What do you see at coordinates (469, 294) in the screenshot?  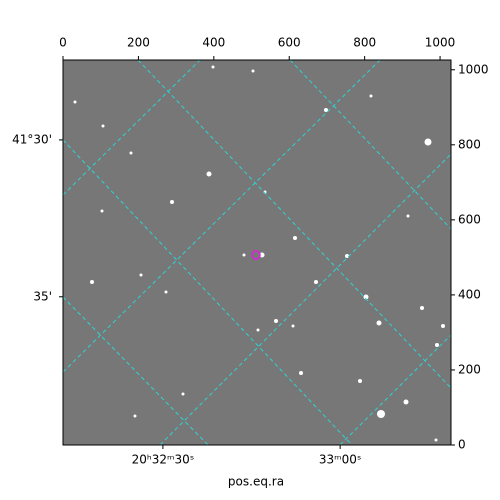 I see `right-tick-label: 400` at bounding box center [469, 294].